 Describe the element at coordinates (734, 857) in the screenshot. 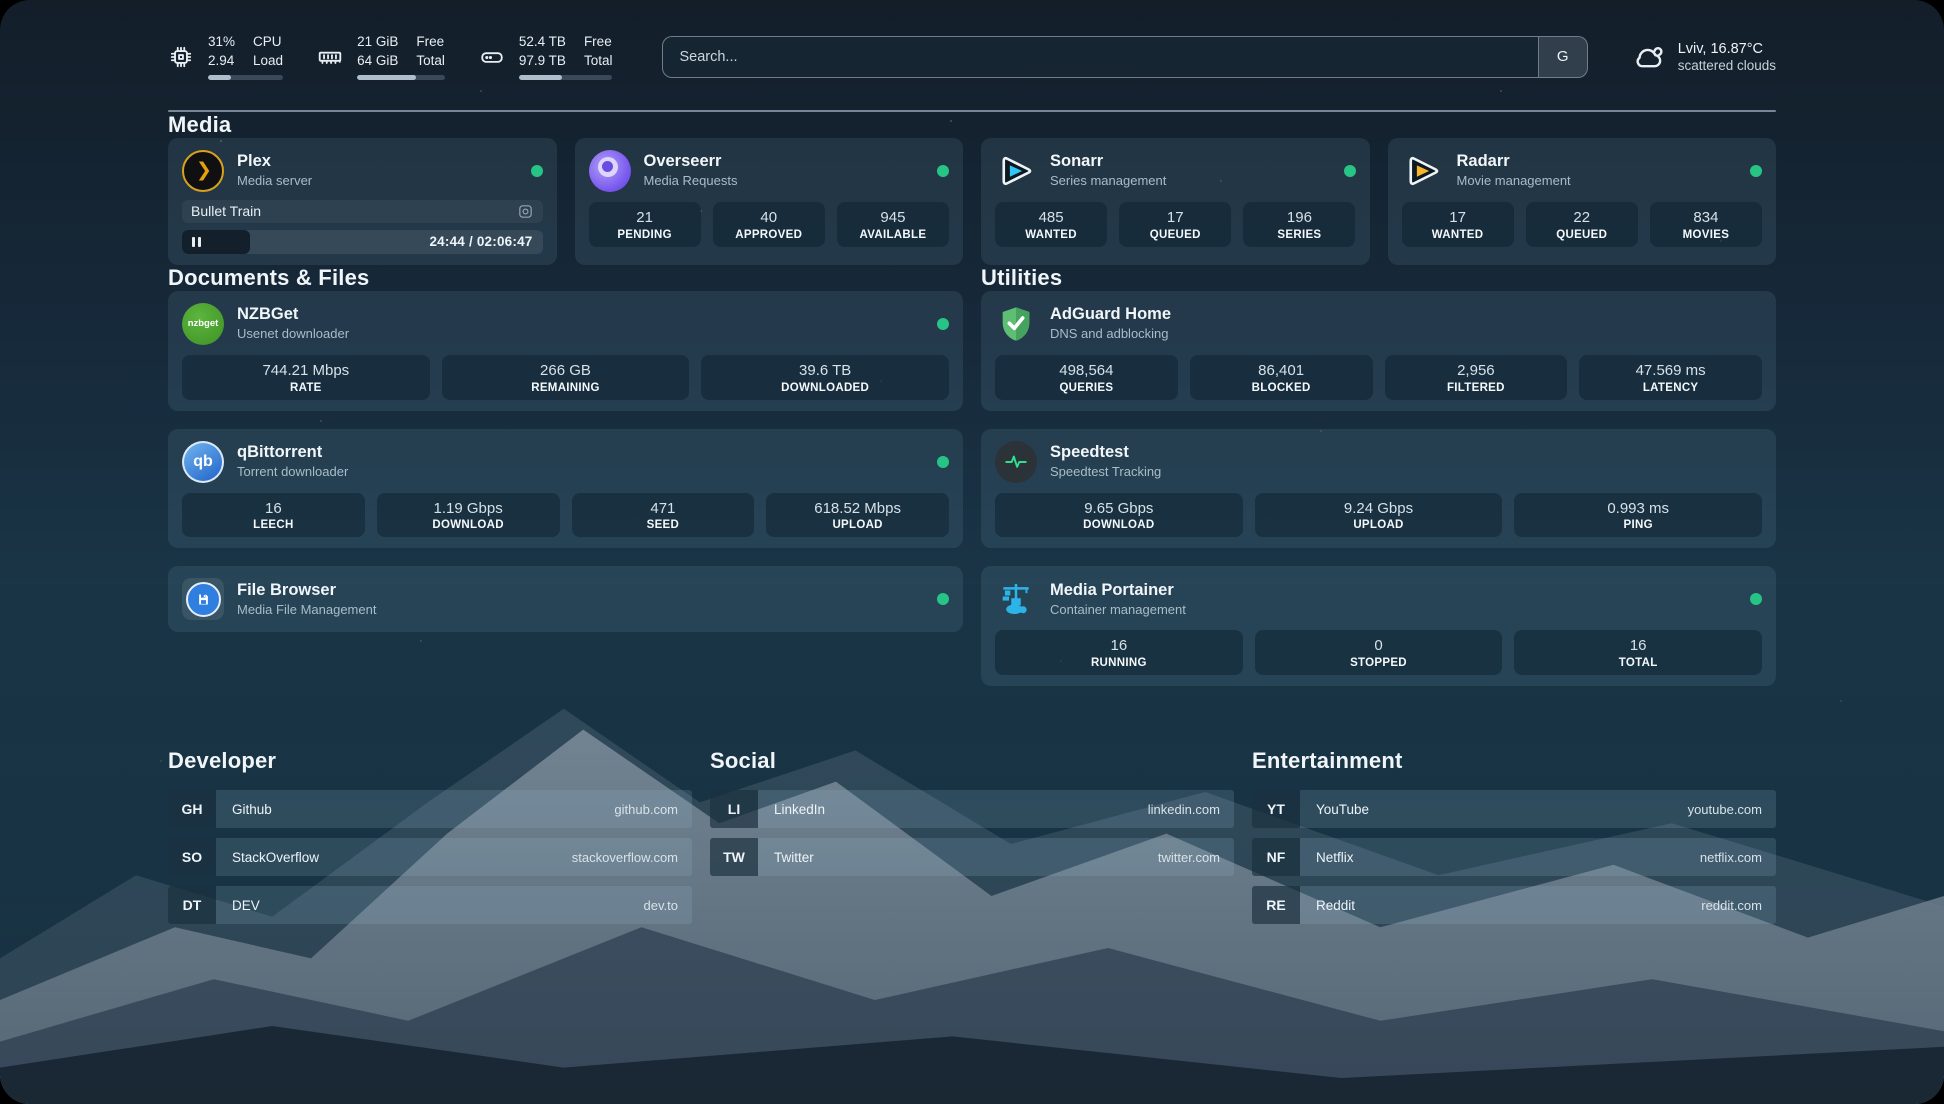

I see `bookmark-abbr: TW` at that location.